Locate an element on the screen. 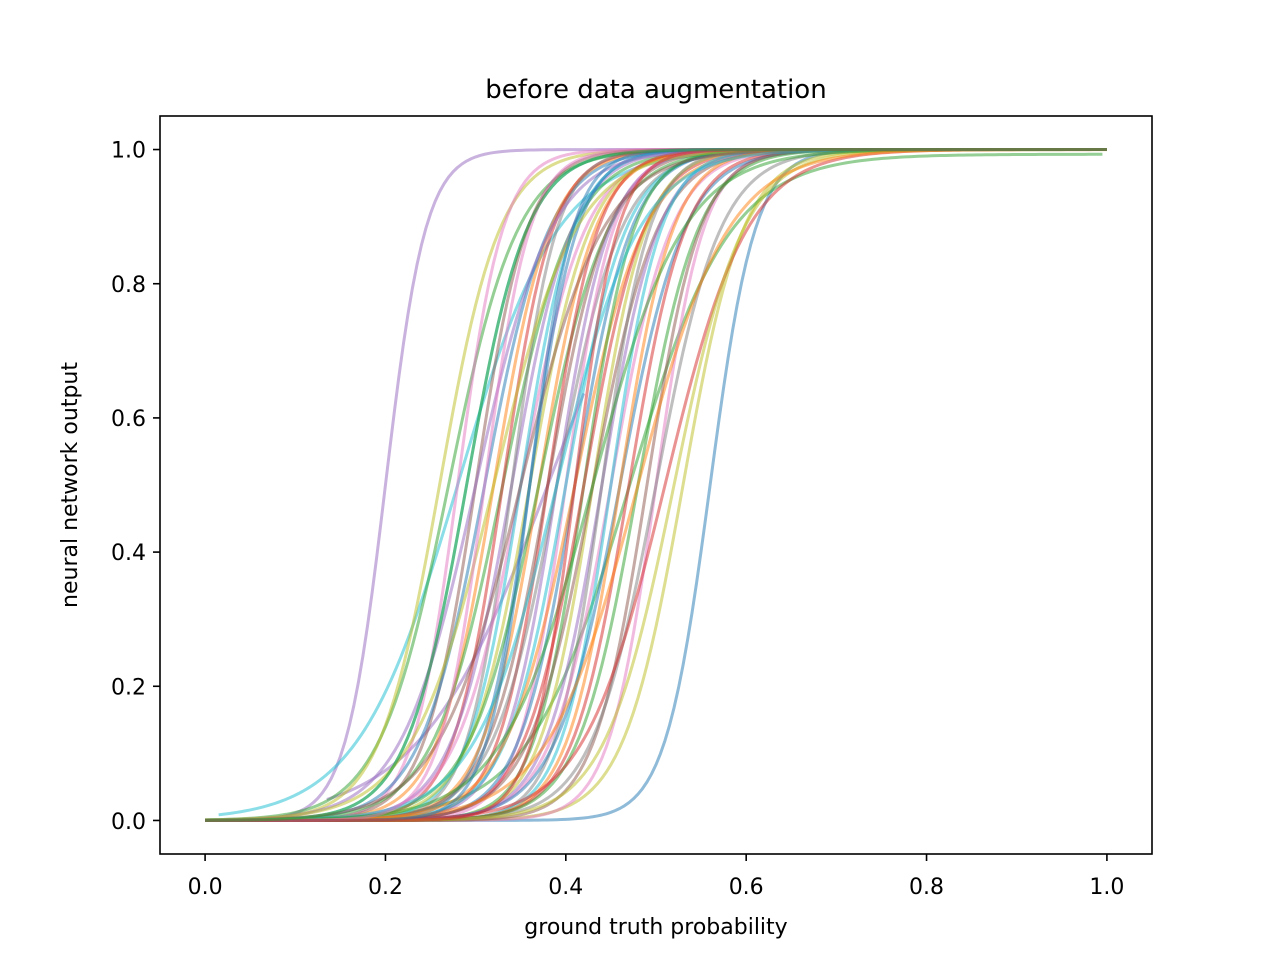  y-axis: 0.0 0.2 0.4 0.6 0.8 1.0 is located at coordinates (135, 487).